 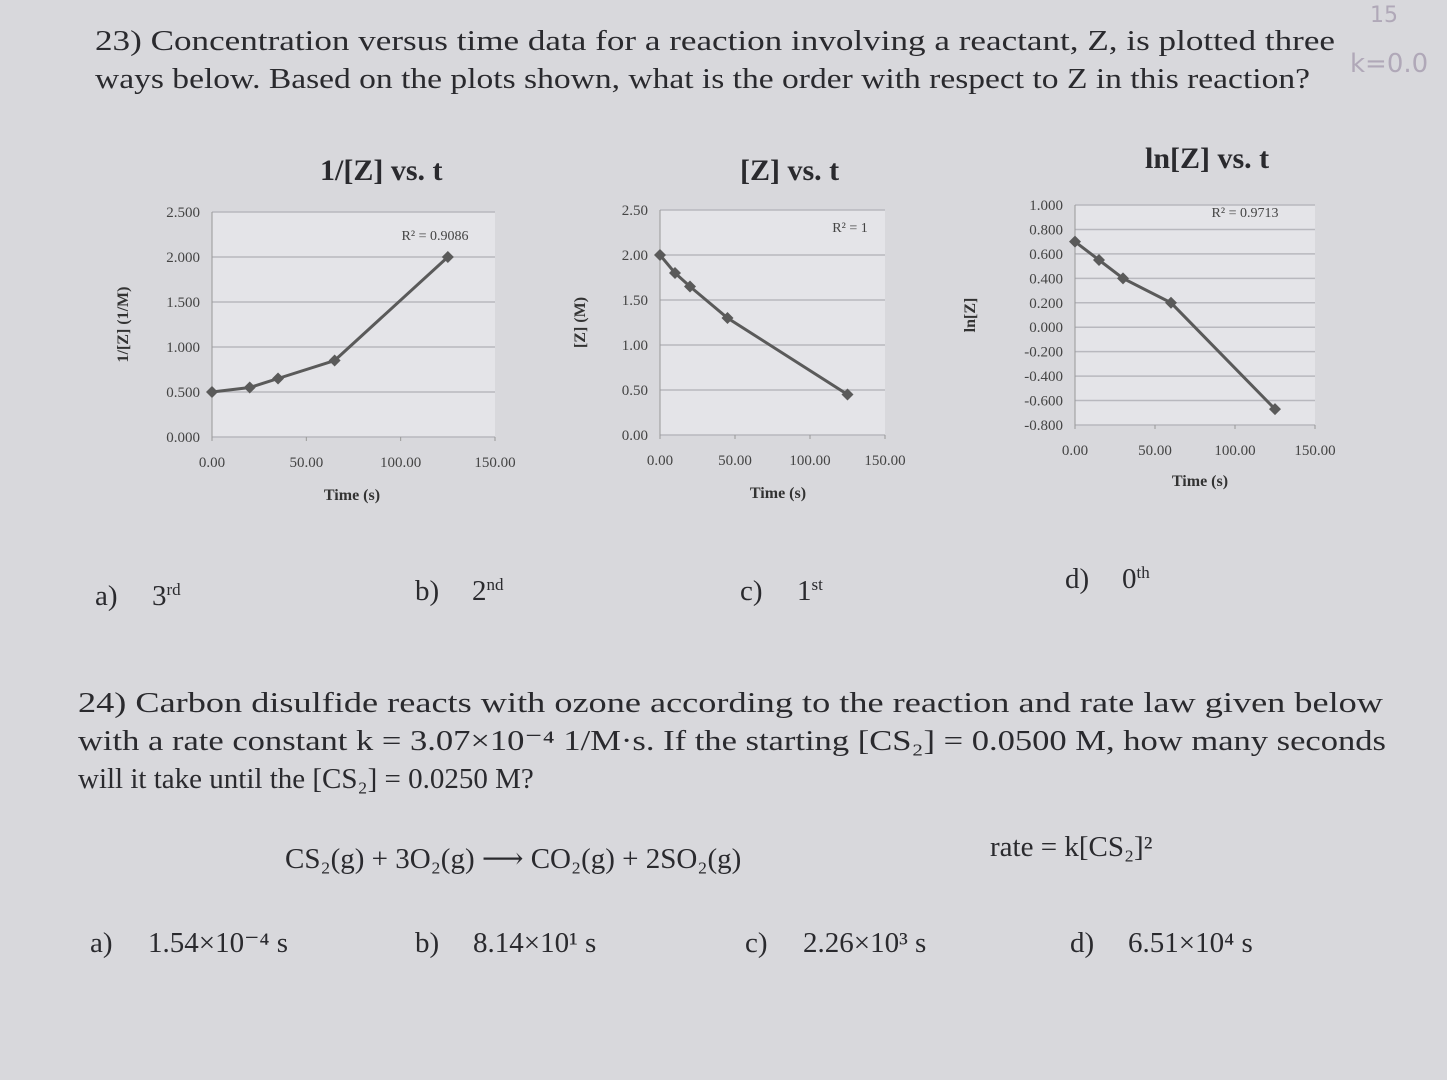 What do you see at coordinates (306, 779) in the screenshot?
I see `question-text: will it take until the [CS₂] = 0.0250 M?` at bounding box center [306, 779].